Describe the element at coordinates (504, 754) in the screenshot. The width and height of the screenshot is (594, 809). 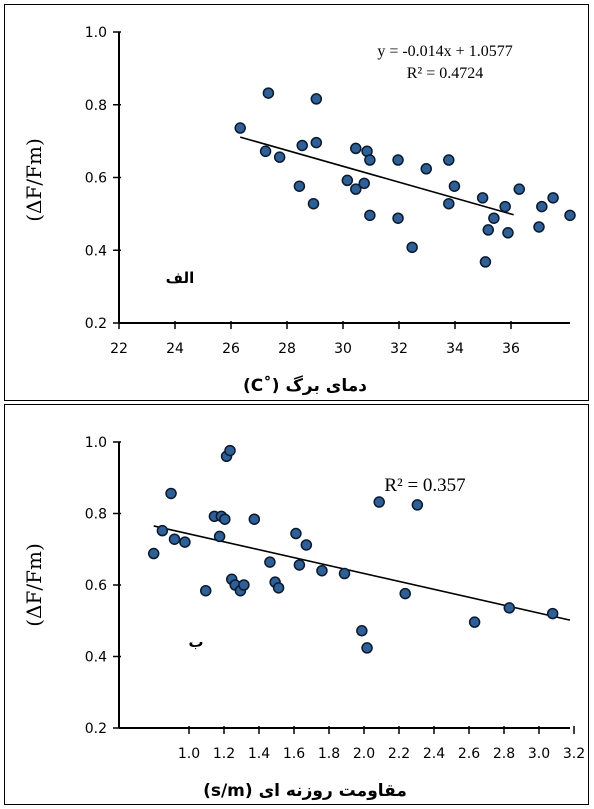
I see `x-tick-label: 2.8` at that location.